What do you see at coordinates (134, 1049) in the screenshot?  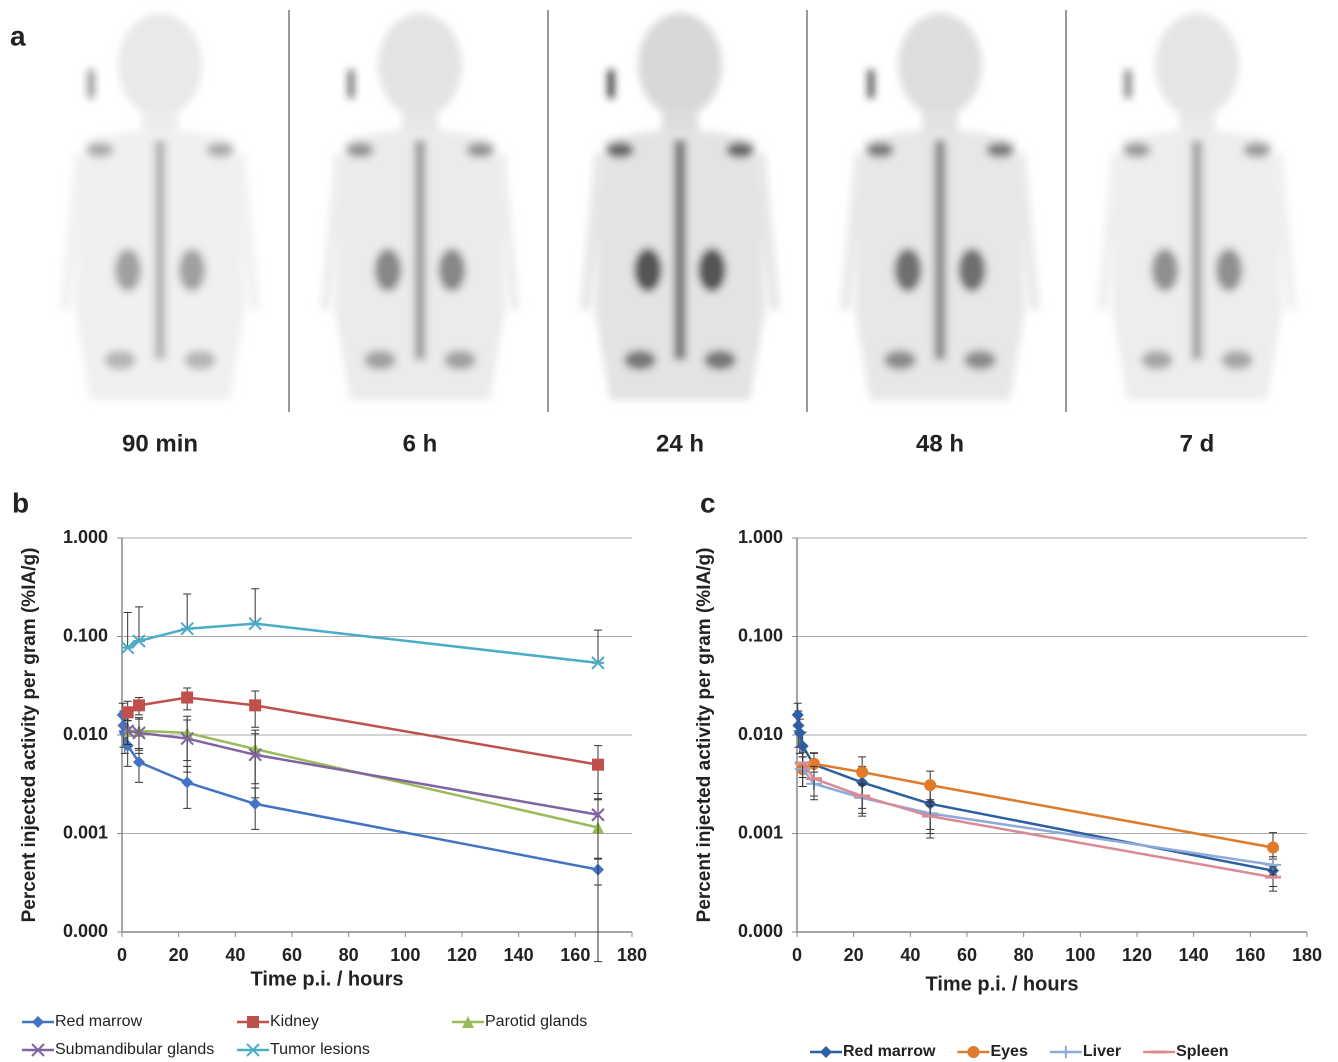 I see `legend-label: Submandibular glands` at bounding box center [134, 1049].